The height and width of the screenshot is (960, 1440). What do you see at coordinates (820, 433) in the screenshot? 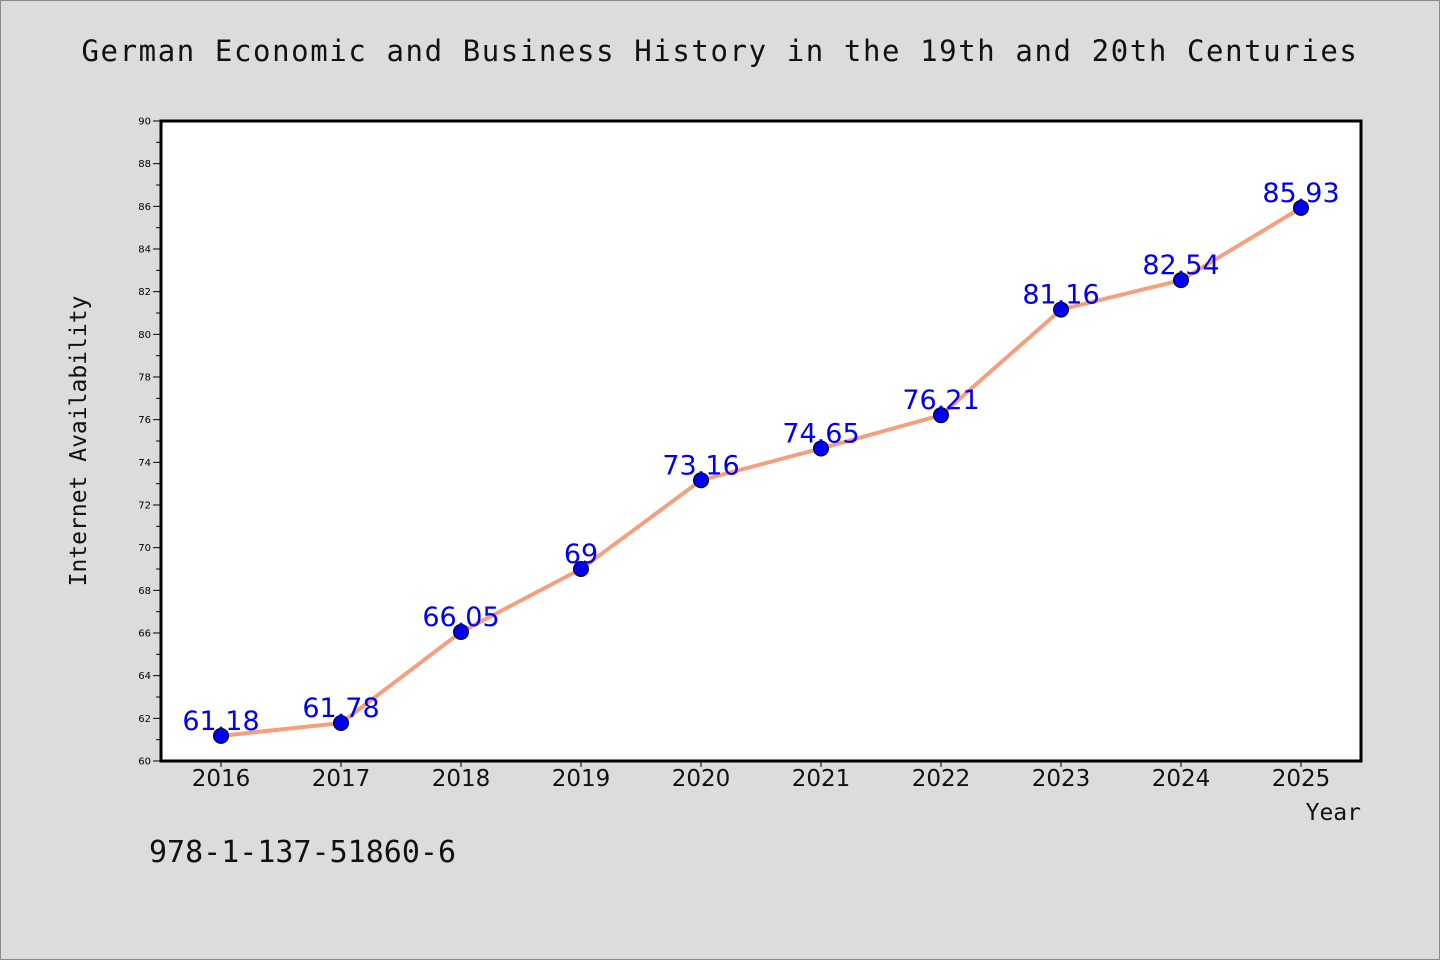
I see `data-label: 74.65` at bounding box center [820, 433].